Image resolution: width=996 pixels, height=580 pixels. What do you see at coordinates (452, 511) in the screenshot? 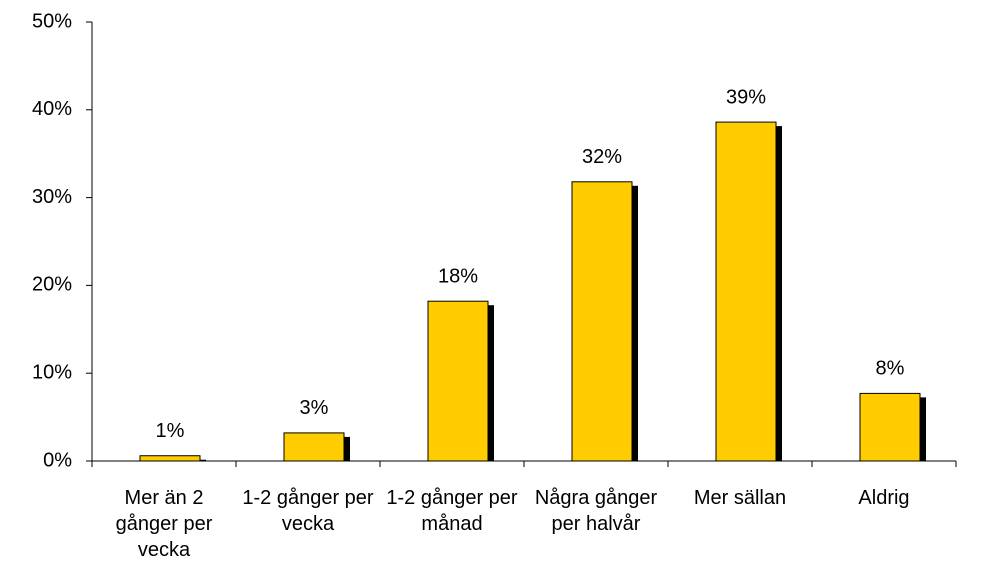
I see `x-tick-label: 1-2 gånger per månad` at bounding box center [452, 511].